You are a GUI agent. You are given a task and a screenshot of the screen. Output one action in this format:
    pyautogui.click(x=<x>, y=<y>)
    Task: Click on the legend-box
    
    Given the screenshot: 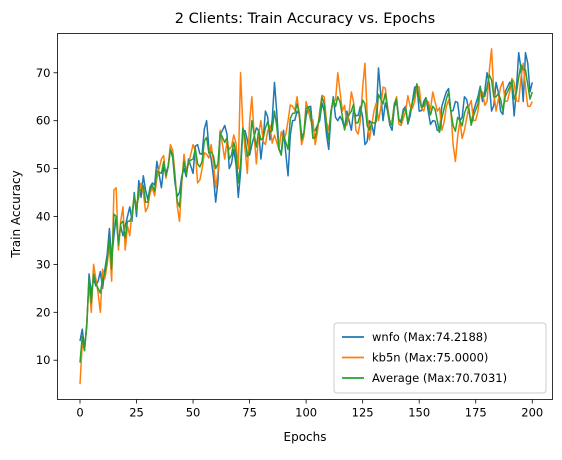 What is the action you would take?
    pyautogui.click(x=440, y=358)
    